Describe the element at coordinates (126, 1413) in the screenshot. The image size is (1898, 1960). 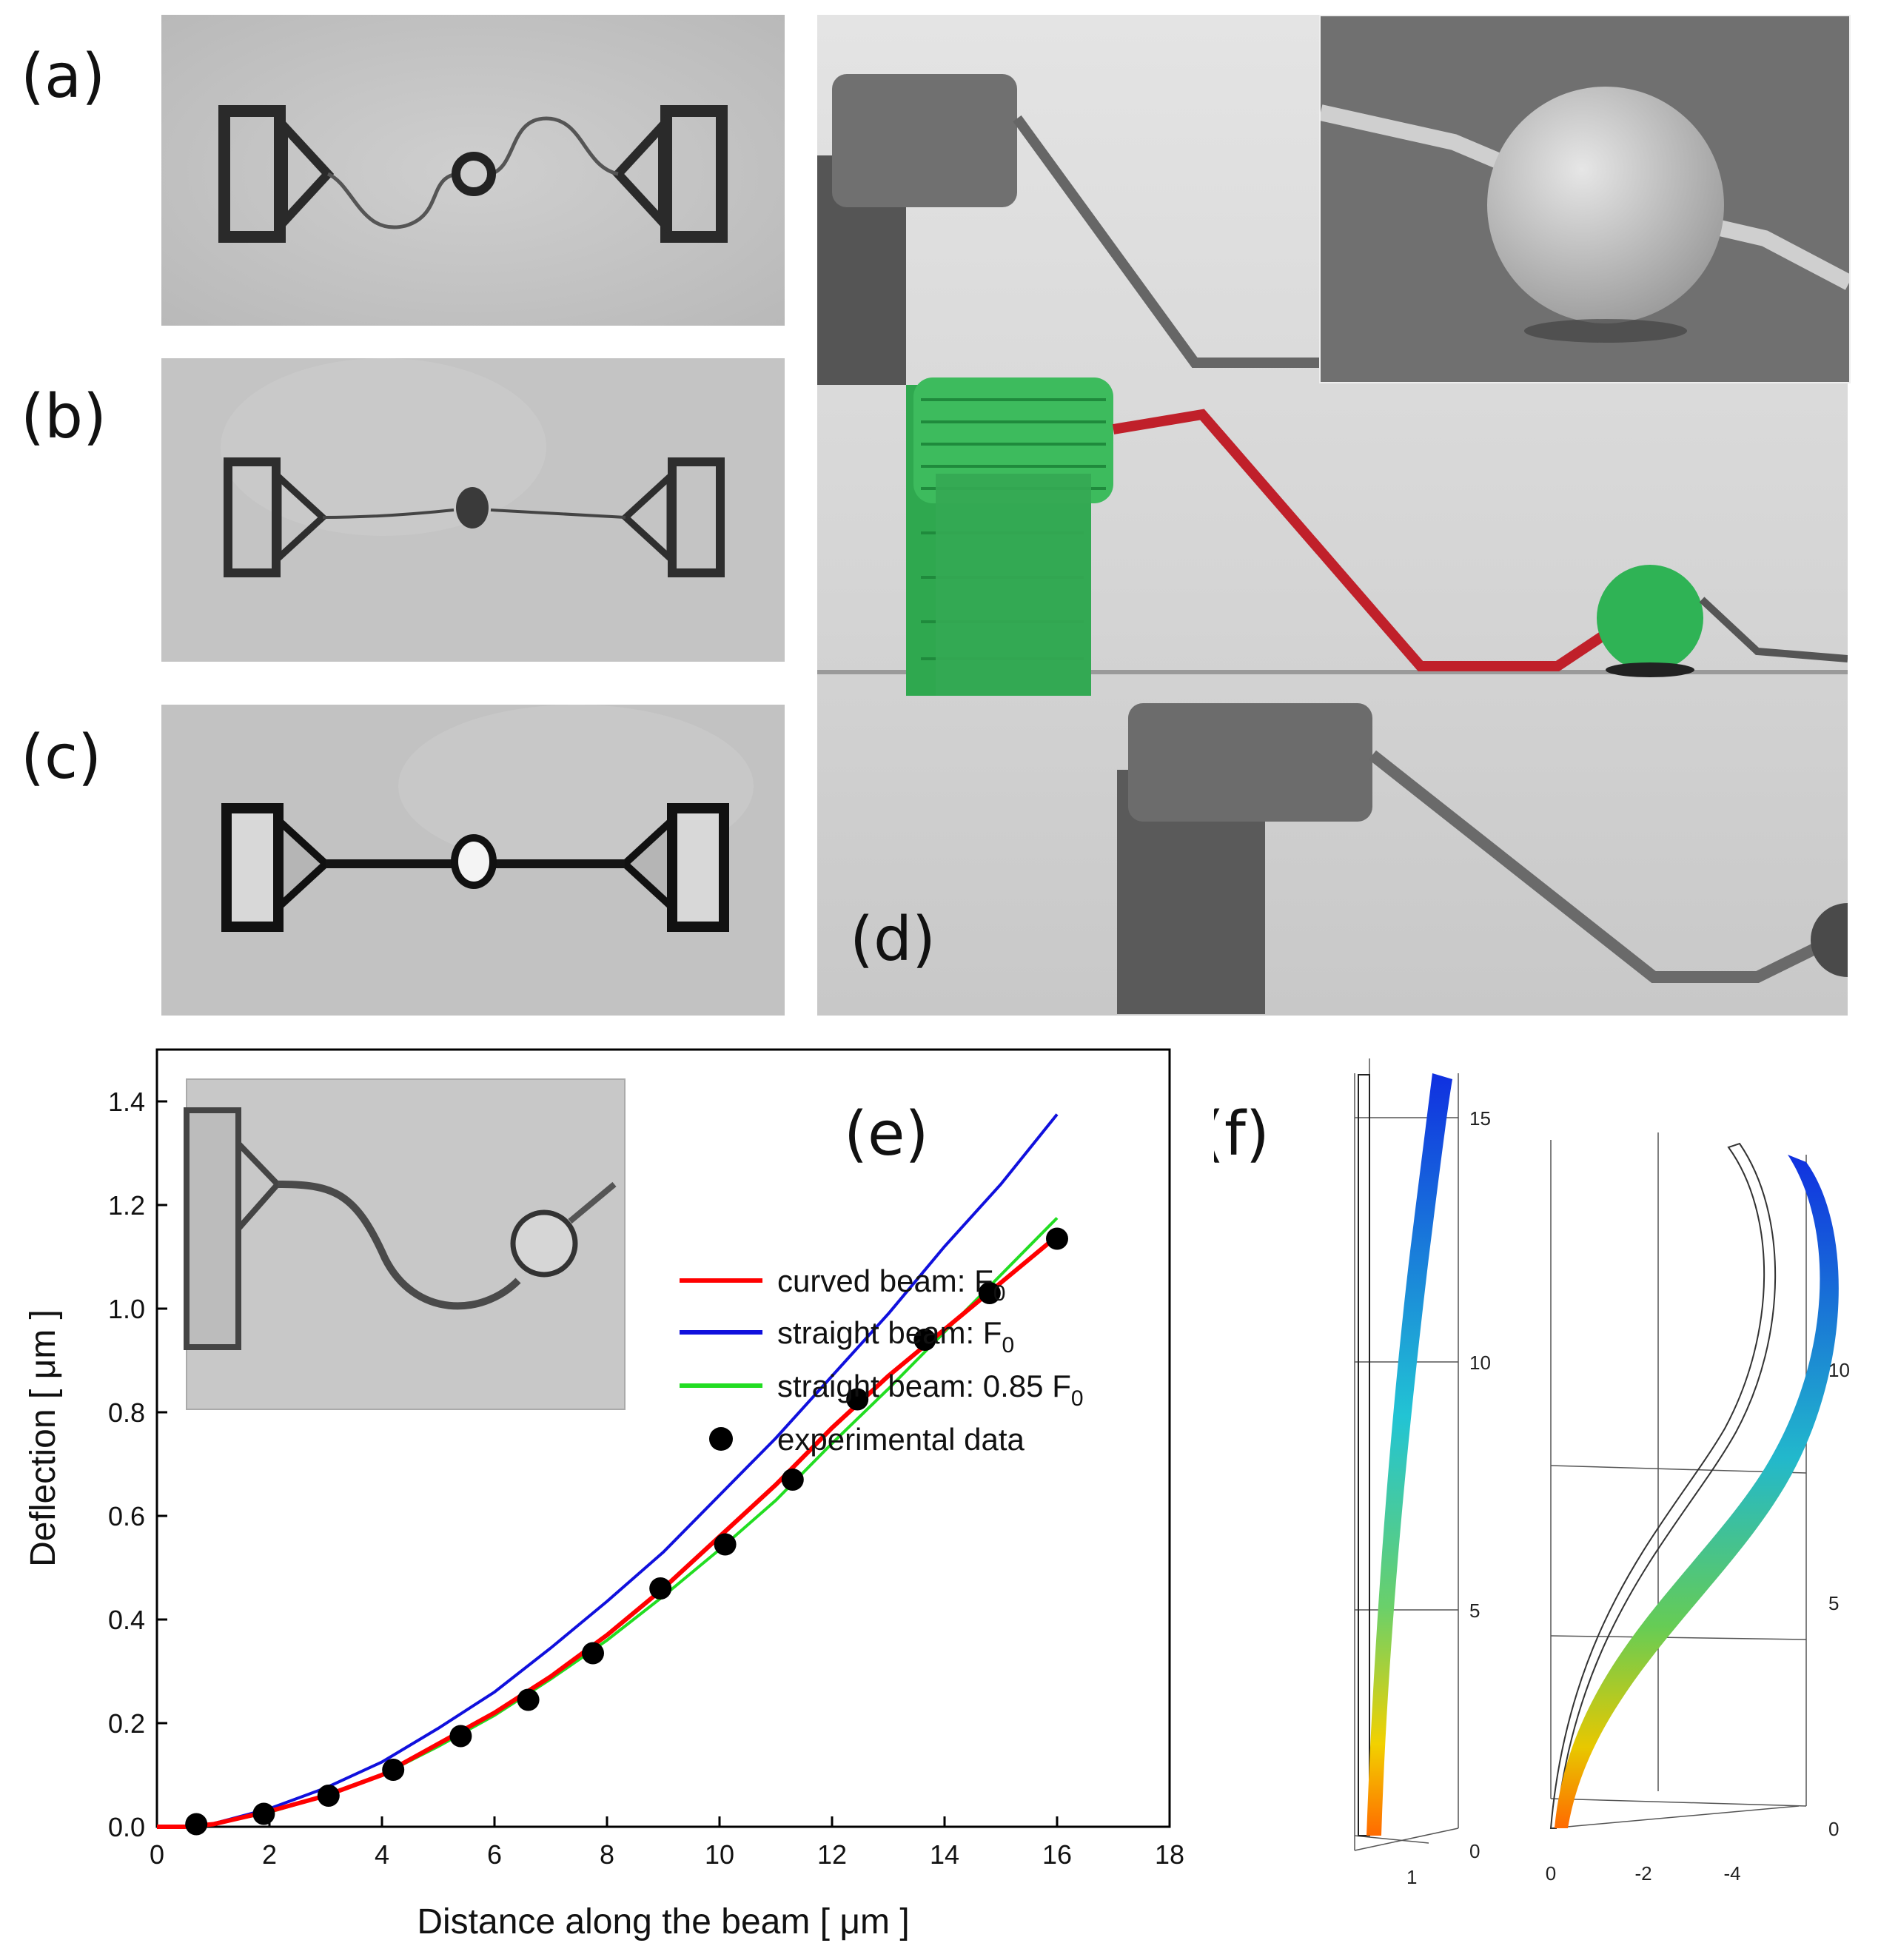
I see `y-tick-label: 0.8` at that location.